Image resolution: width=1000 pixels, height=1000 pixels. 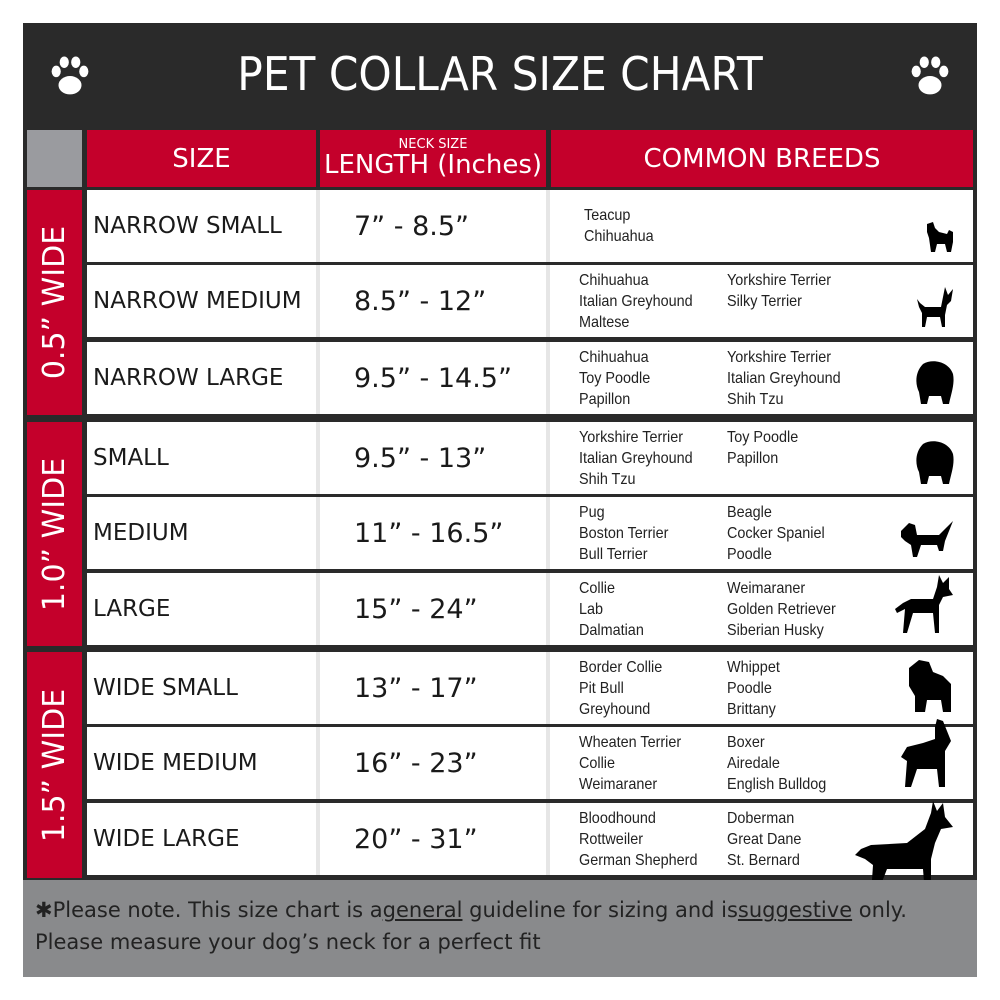 What do you see at coordinates (611, 630) in the screenshot?
I see `breed-name: Dalmatian` at bounding box center [611, 630].